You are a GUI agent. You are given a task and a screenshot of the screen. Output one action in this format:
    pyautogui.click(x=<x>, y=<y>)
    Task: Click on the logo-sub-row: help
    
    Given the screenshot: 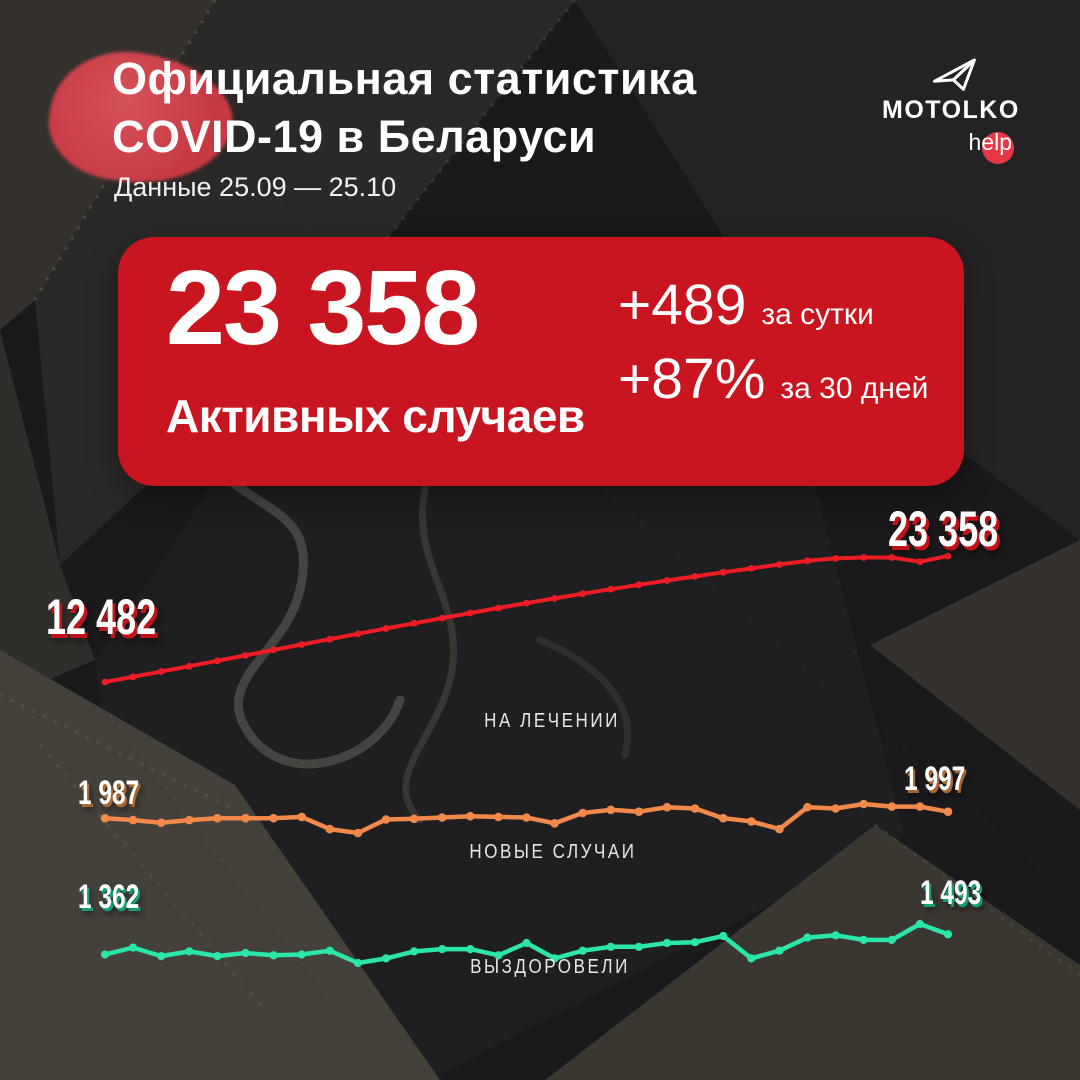 What is the action you would take?
    pyautogui.click(x=949, y=144)
    